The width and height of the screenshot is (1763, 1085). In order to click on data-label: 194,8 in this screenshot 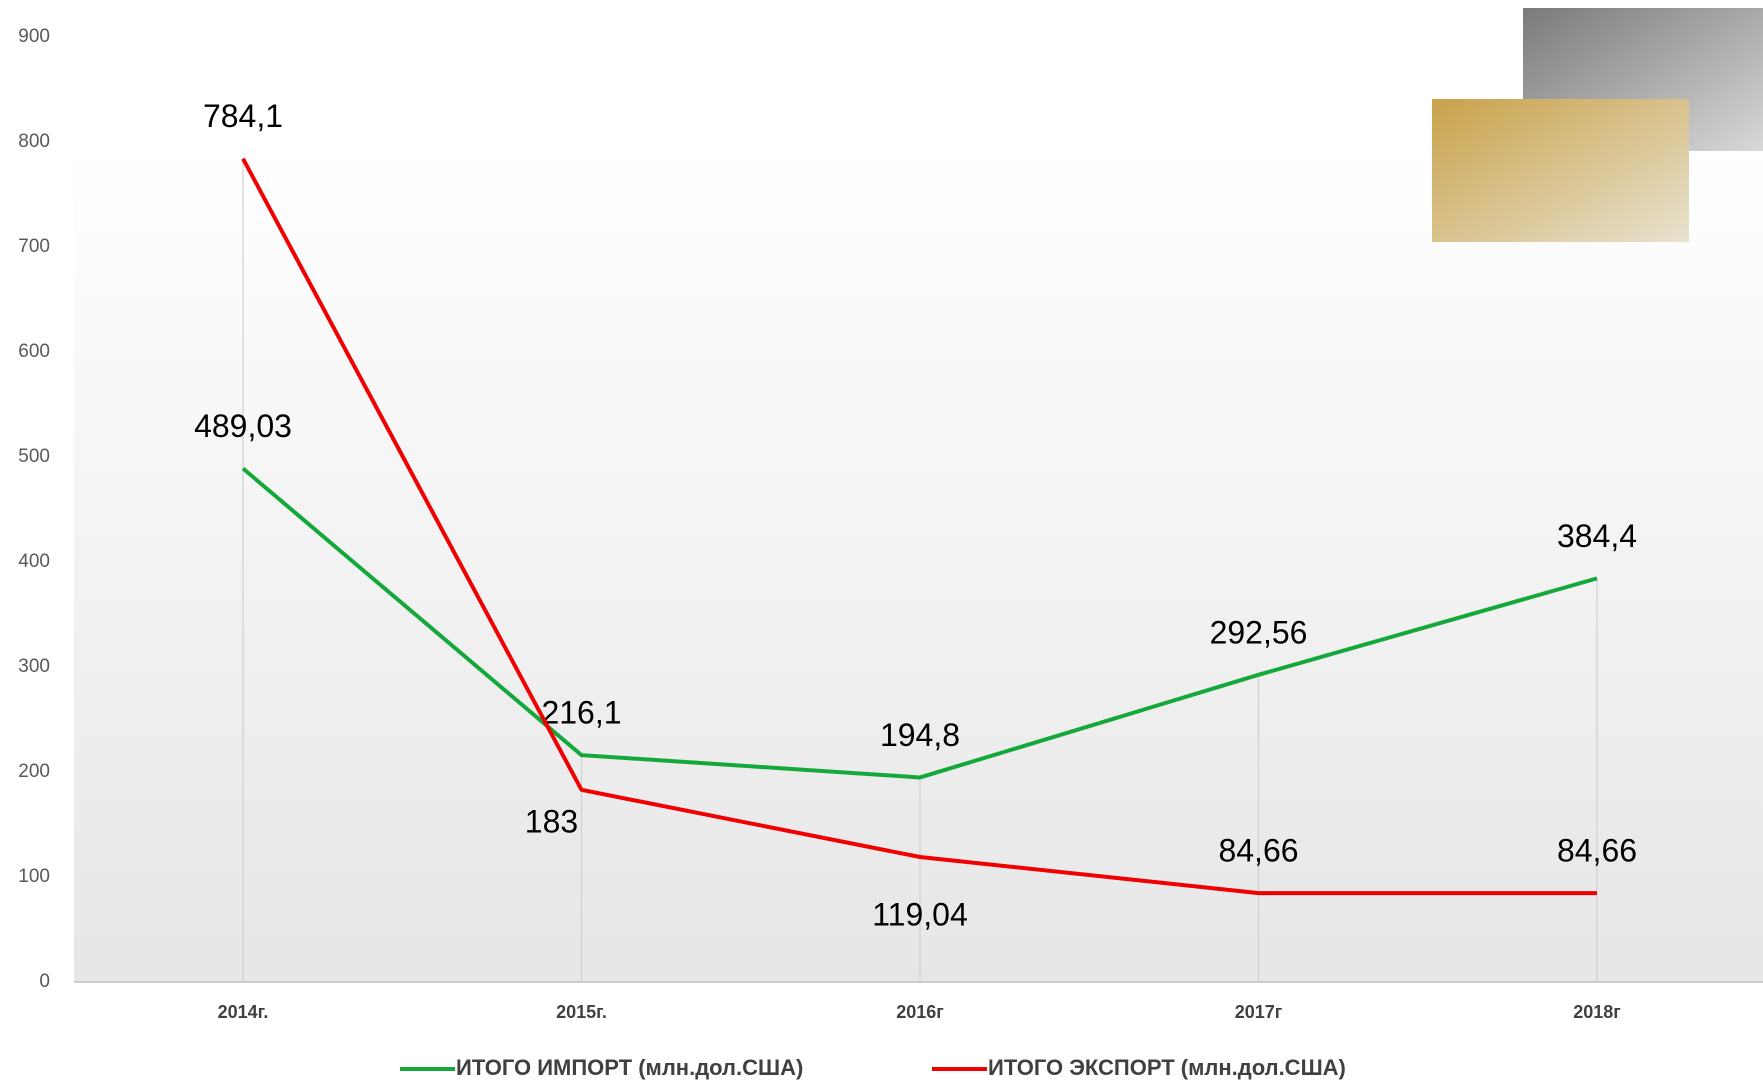, I will do `click(920, 735)`.